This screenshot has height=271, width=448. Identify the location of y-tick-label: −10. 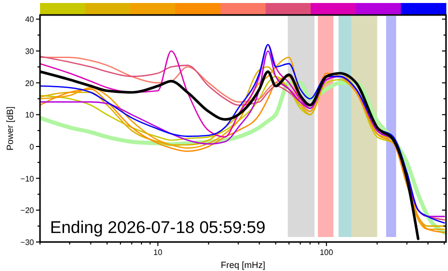
(27, 179).